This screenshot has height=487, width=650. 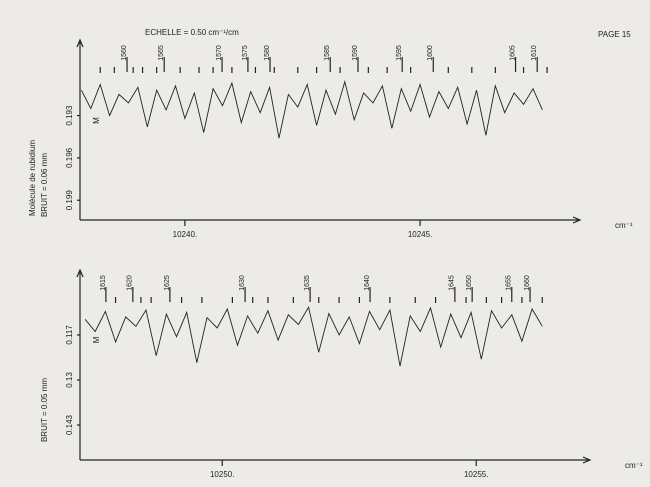 I want to click on line-number: 1560, so click(x=124, y=53).